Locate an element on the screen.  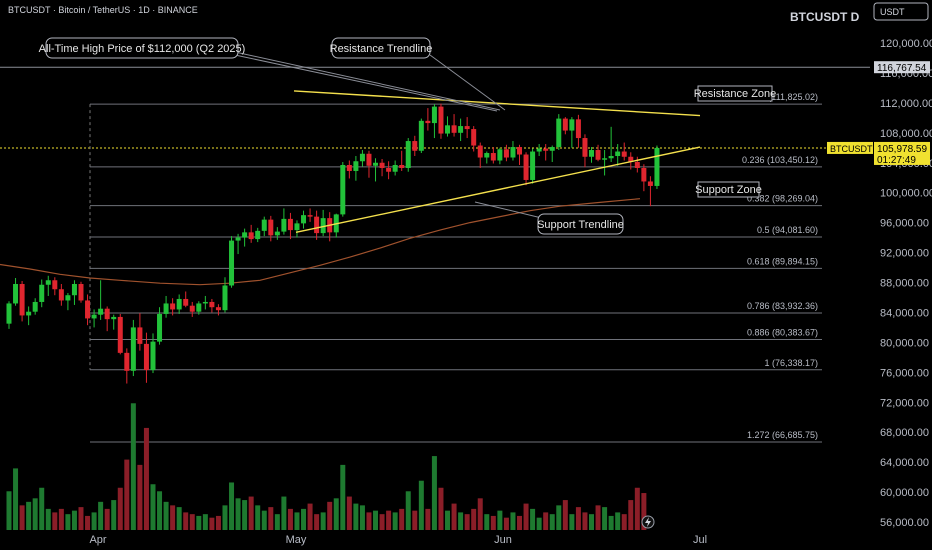
resistance-trendline is located at coordinates (497, 103).